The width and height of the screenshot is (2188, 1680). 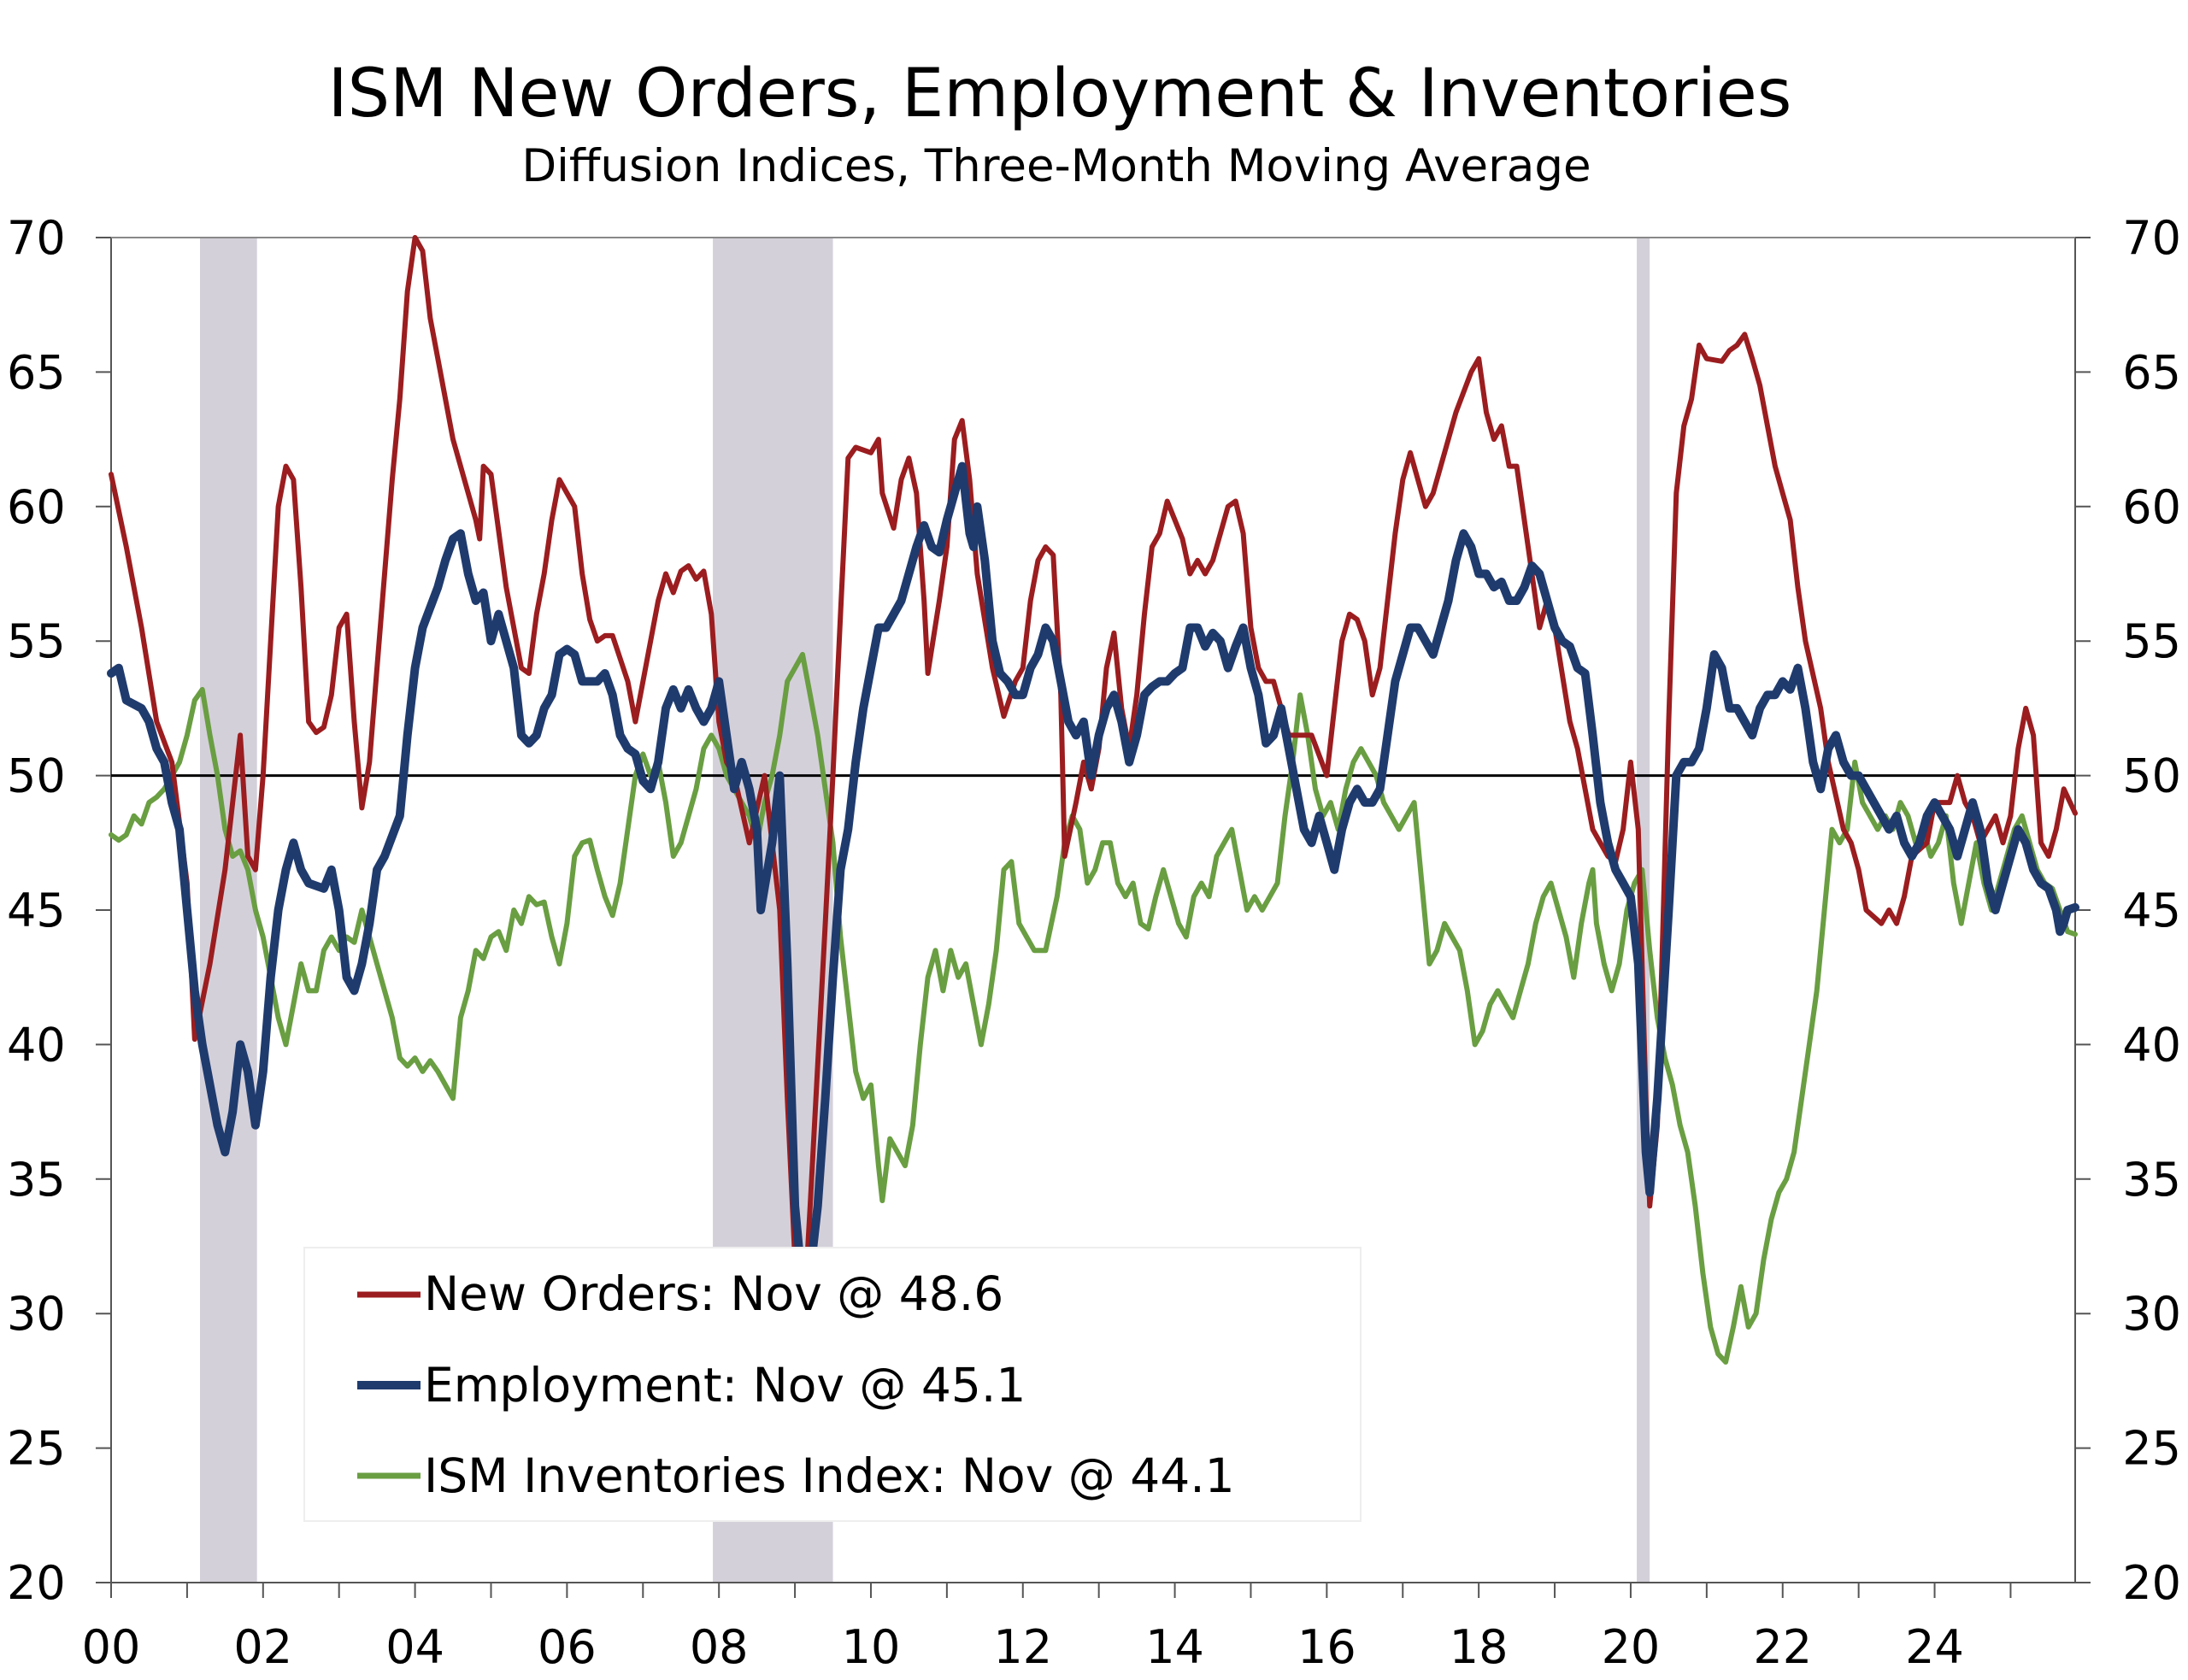 I want to click on xtick-label: 02, so click(x=263, y=1647).